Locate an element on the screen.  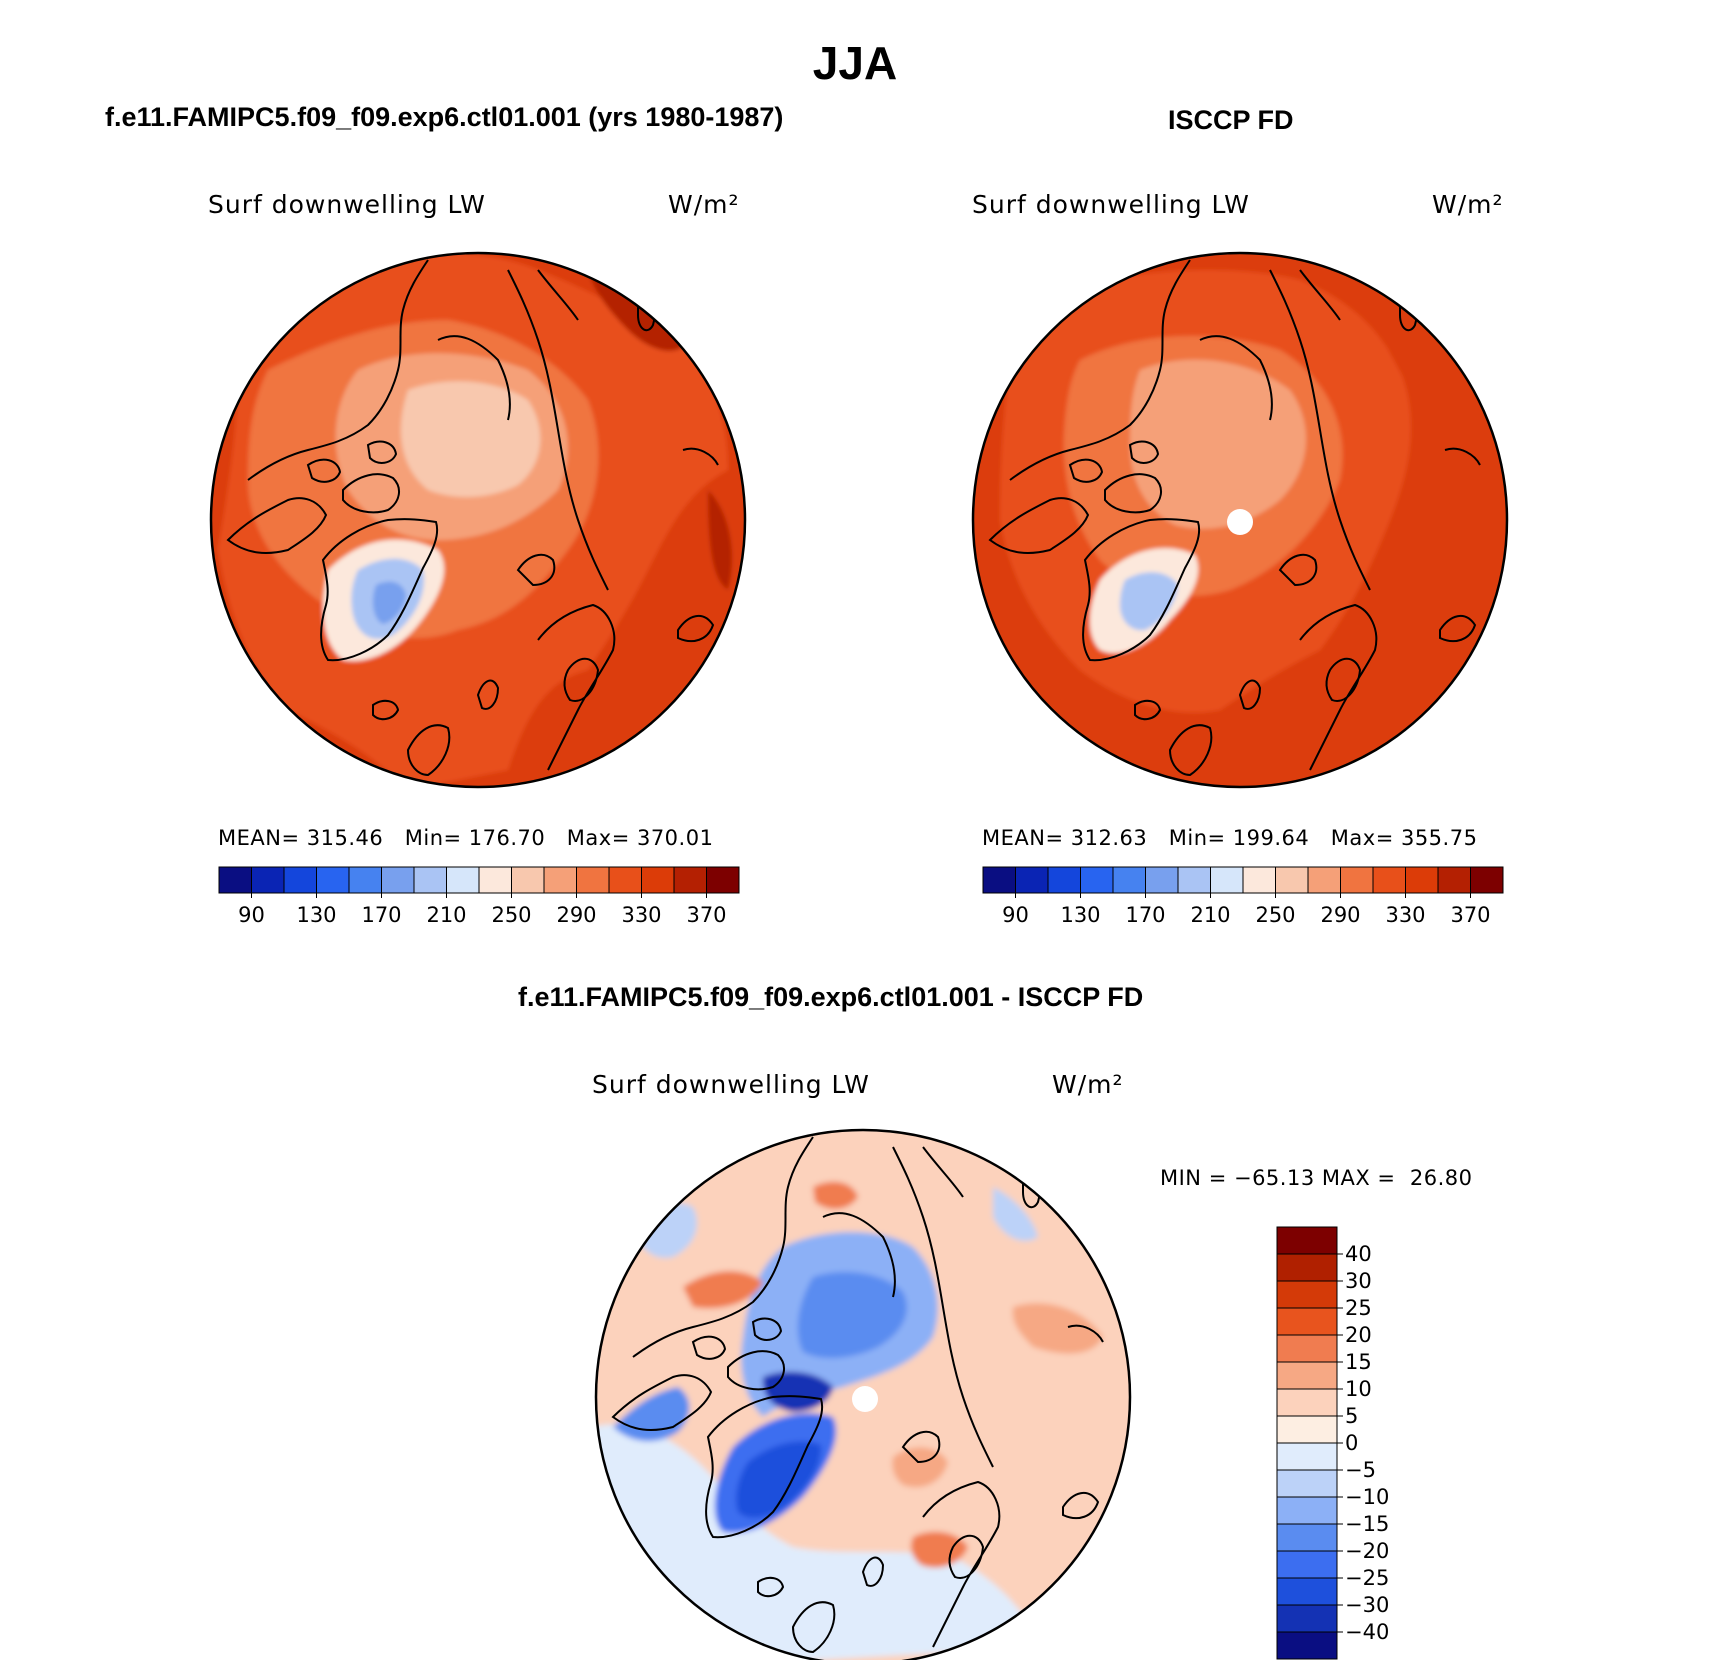
obs-units-label: W/m² is located at coordinates (1468, 204).